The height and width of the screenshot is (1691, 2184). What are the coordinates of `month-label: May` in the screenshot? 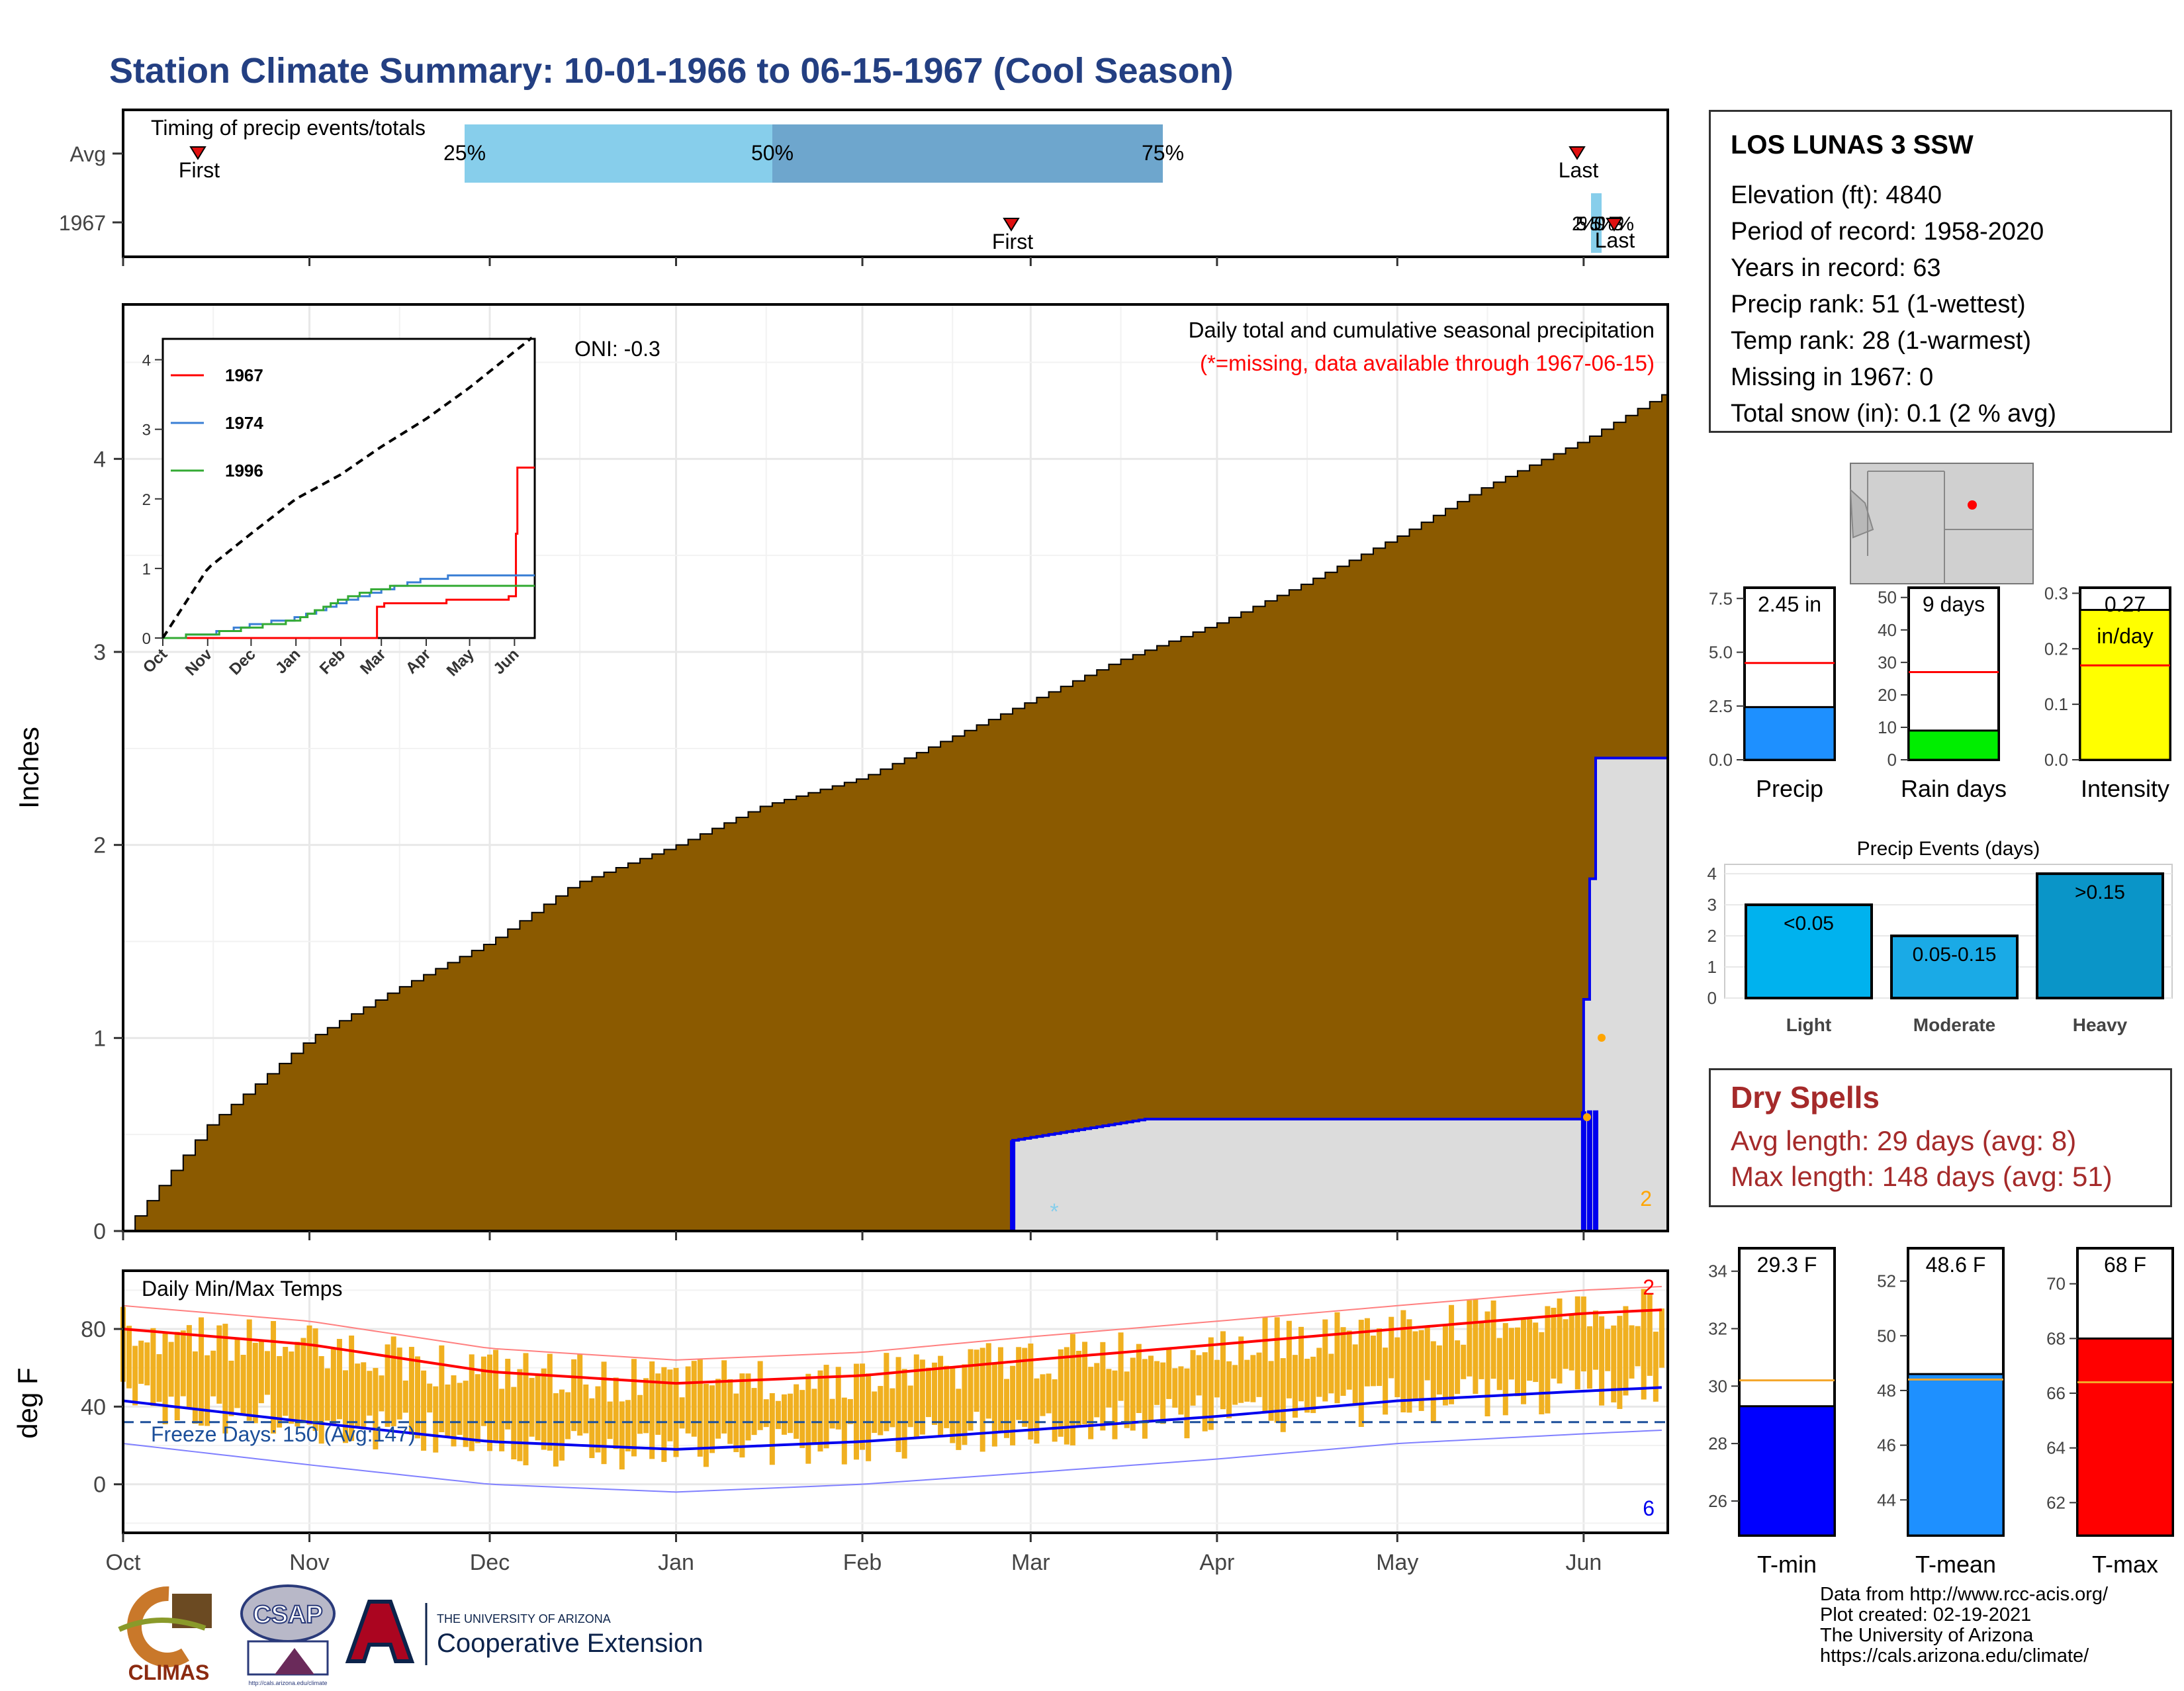 It's located at (1397, 1563).